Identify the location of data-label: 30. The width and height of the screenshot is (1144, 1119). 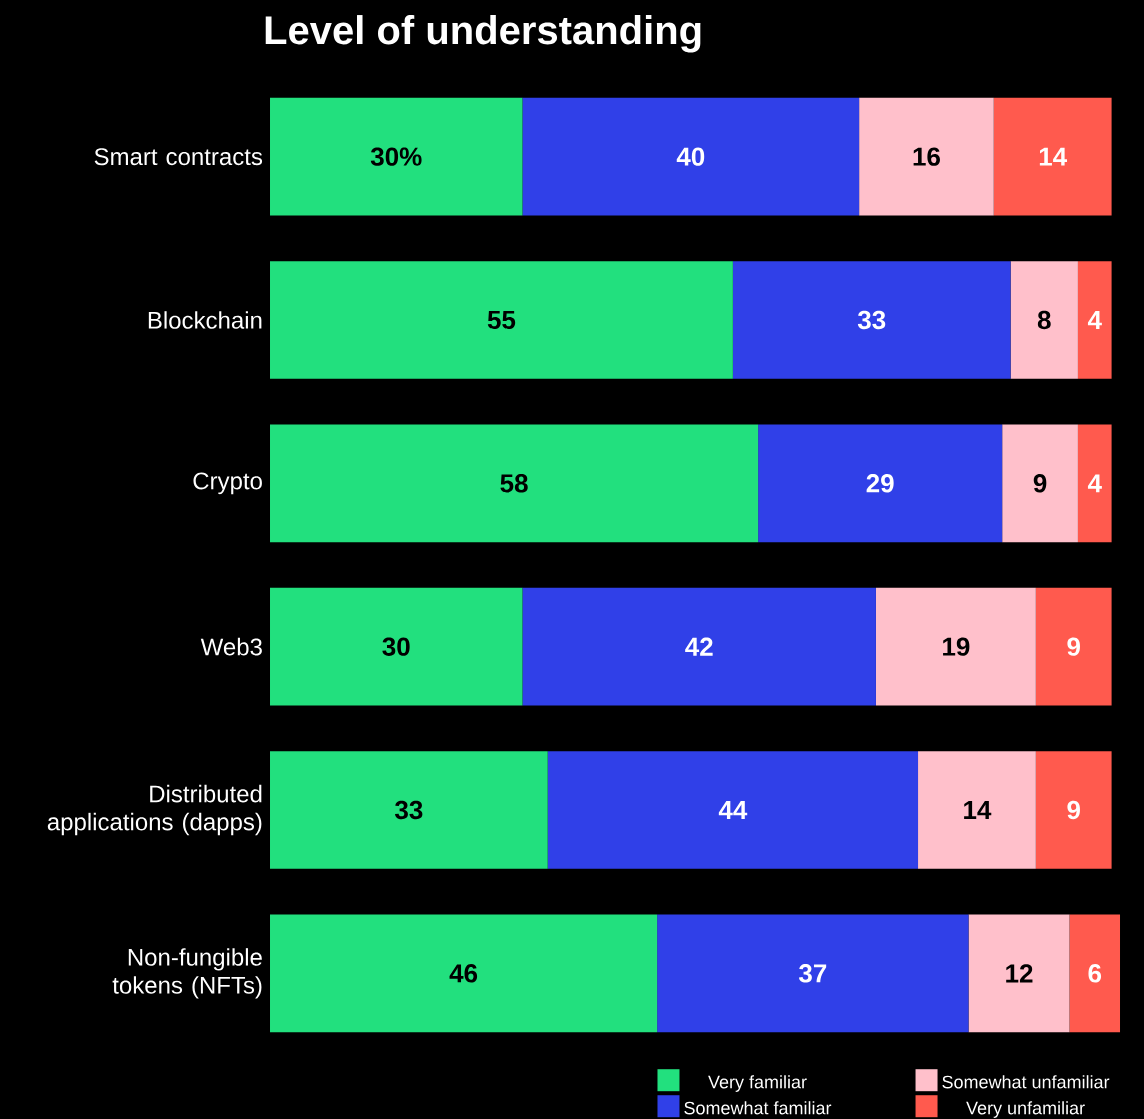
(396, 646).